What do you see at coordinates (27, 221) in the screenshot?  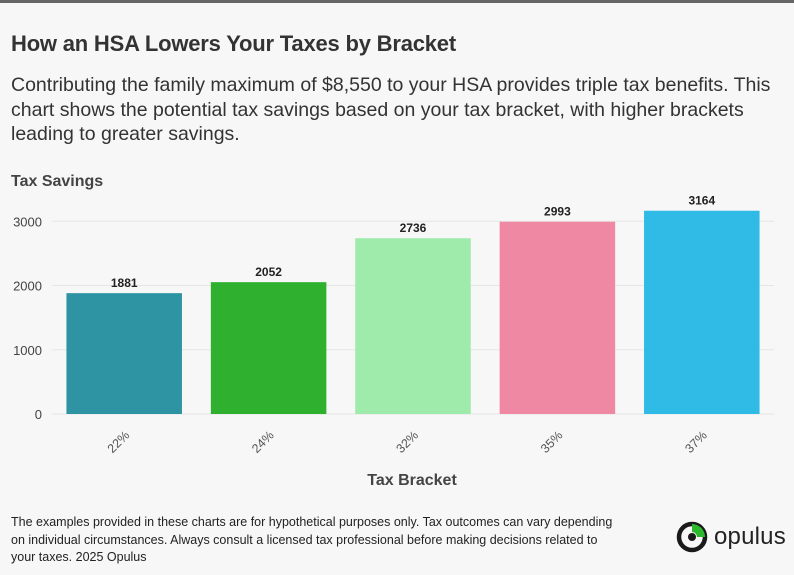 I see `y-tick-label: 3000` at bounding box center [27, 221].